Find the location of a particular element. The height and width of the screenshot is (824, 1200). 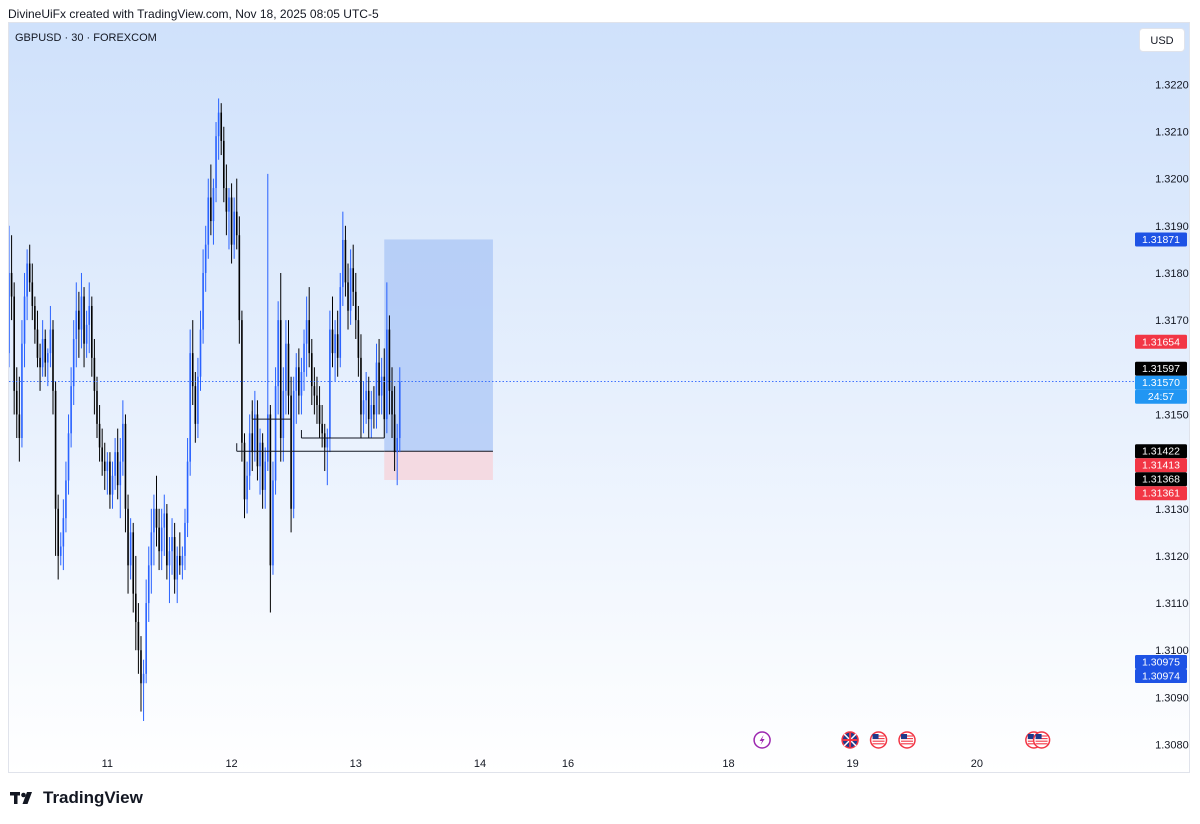

y-tick-label: 1.30800 is located at coordinates (1172, 746).